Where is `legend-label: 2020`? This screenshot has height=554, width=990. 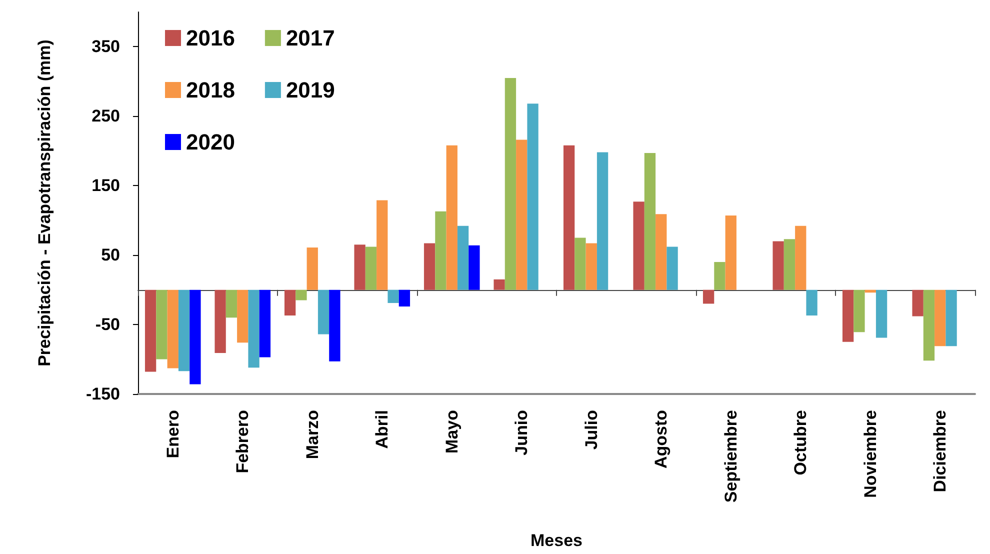
legend-label: 2020 is located at coordinates (210, 142).